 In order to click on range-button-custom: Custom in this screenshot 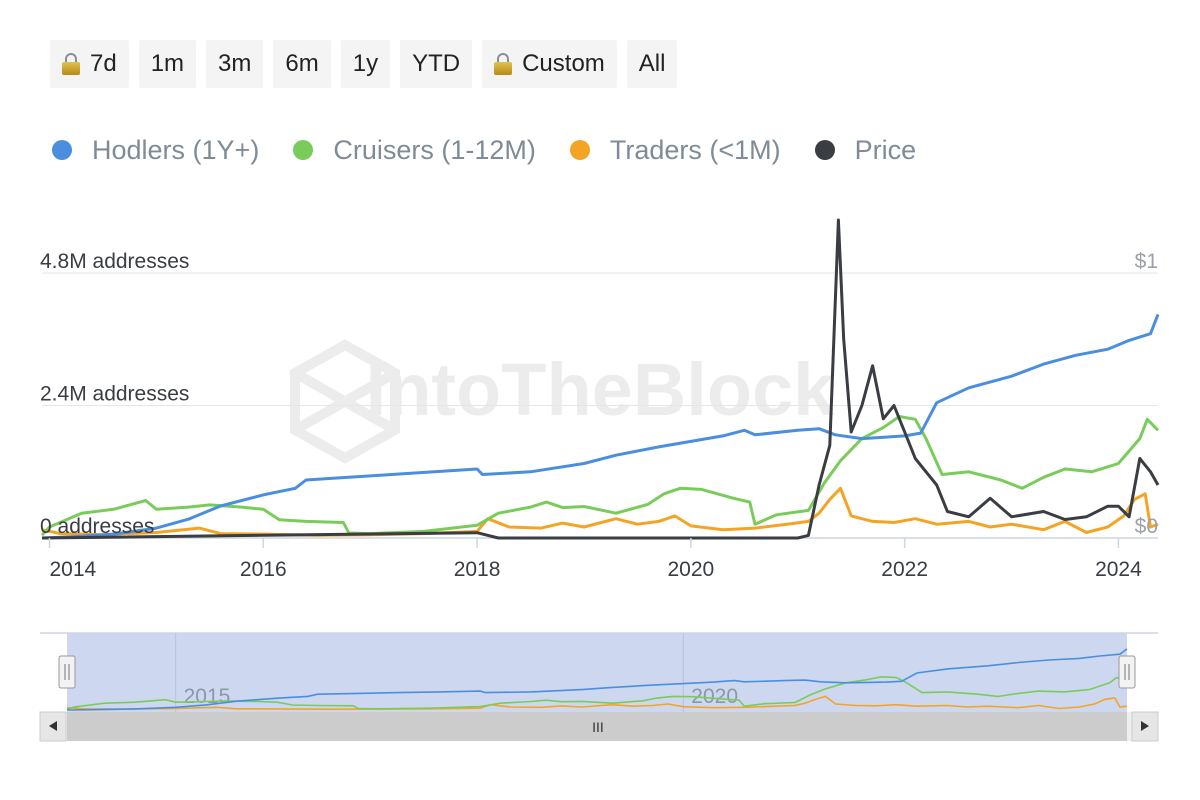, I will do `click(549, 64)`.